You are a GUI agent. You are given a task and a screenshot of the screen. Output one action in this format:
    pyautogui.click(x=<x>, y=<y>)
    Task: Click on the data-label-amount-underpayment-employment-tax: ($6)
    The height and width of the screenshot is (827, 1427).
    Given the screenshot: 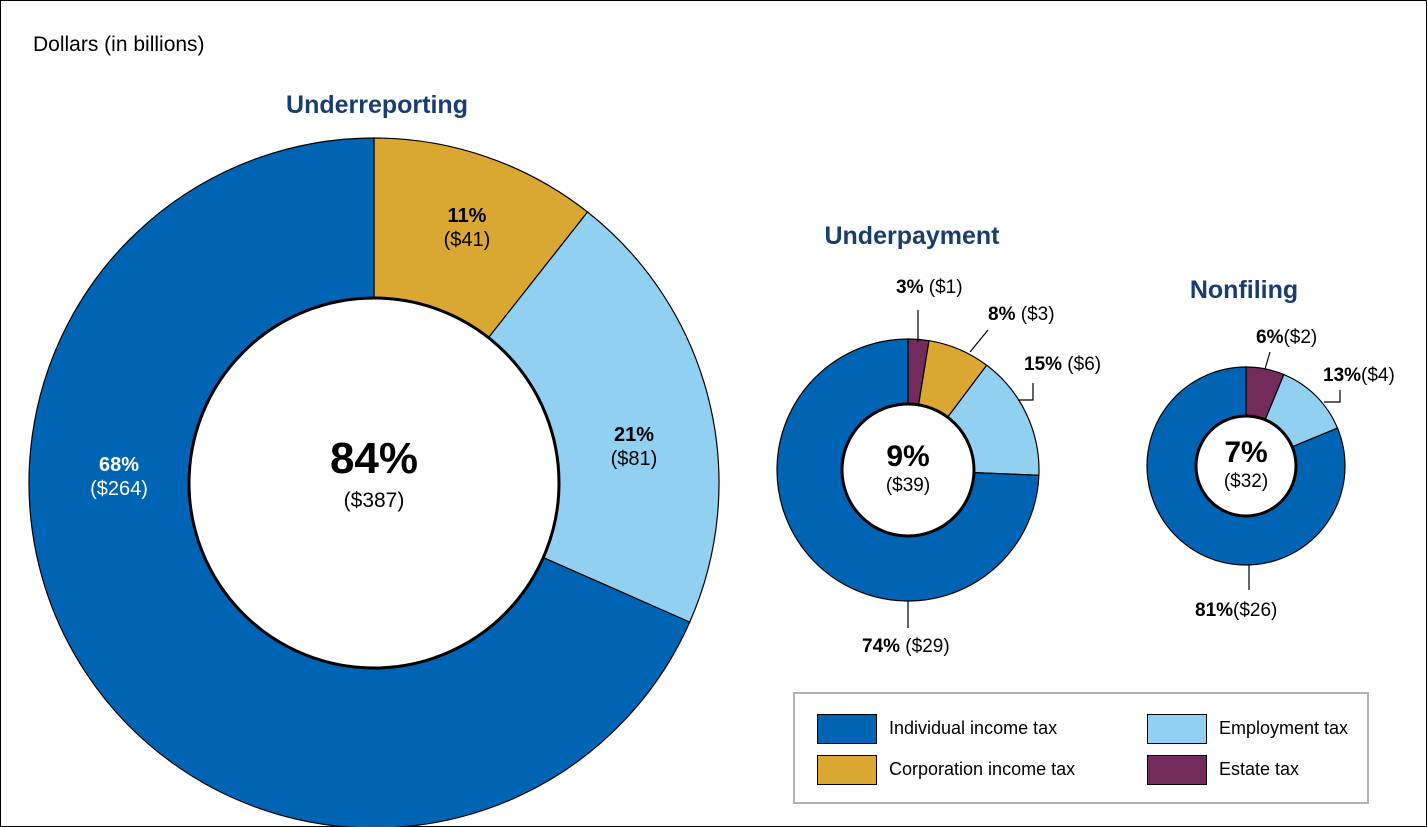 What is the action you would take?
    pyautogui.click(x=1081, y=364)
    